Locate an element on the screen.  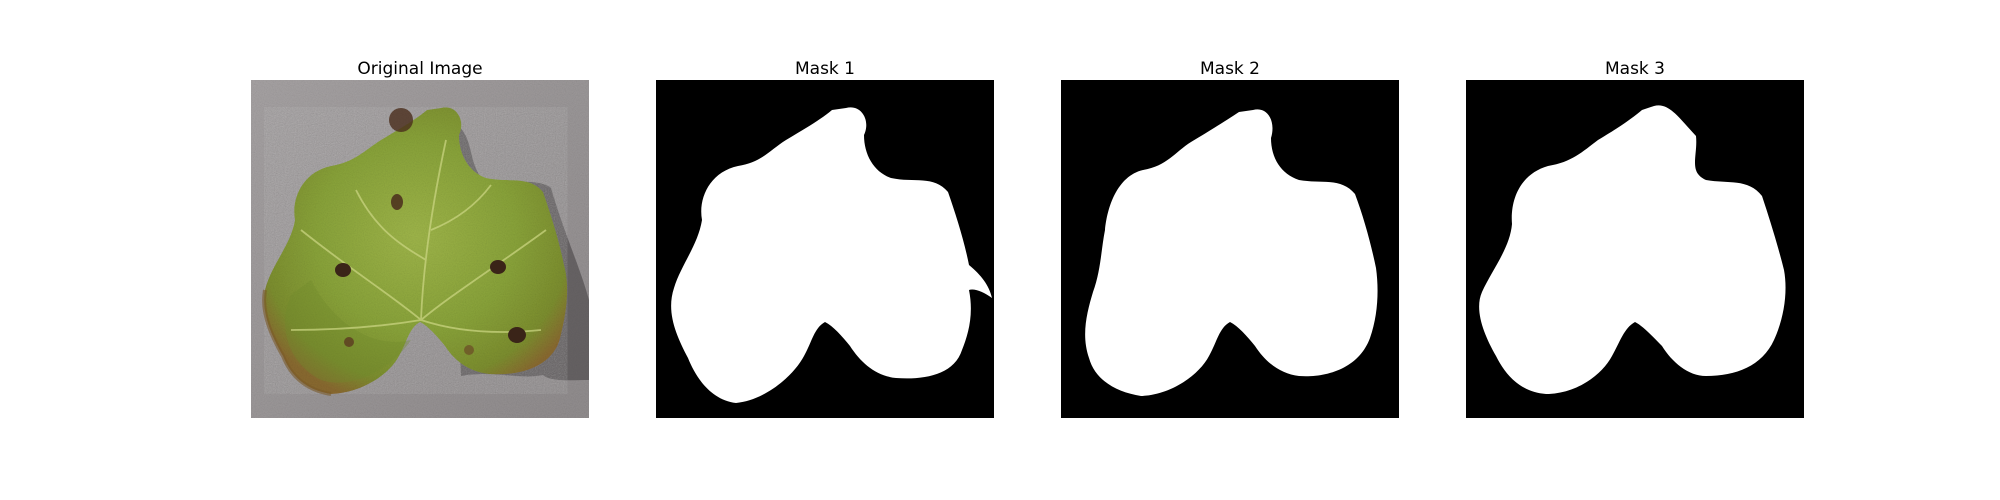
mask-3-speck is located at coordinates (1682, 183).